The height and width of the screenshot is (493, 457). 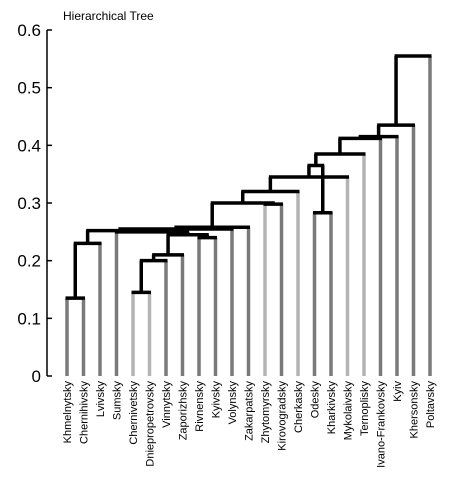 What do you see at coordinates (29, 318) in the screenshot?
I see `y-tick-label: 0.1` at bounding box center [29, 318].